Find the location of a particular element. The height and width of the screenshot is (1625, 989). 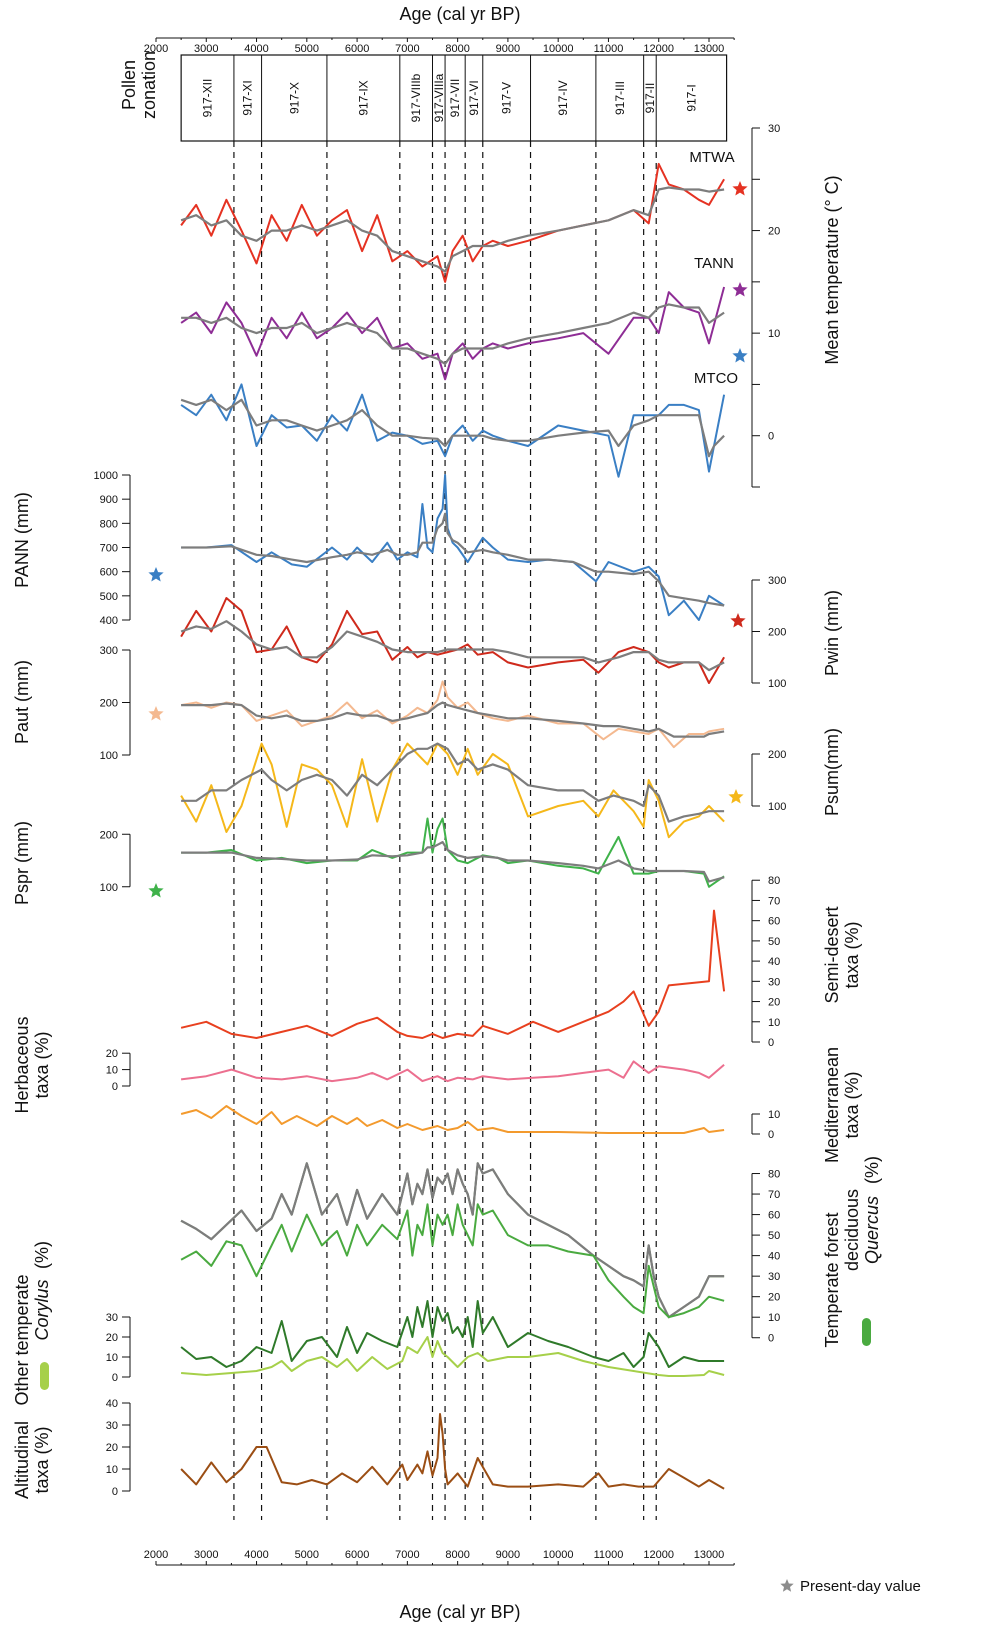

zone-label: 917-XI is located at coordinates (248, 97).